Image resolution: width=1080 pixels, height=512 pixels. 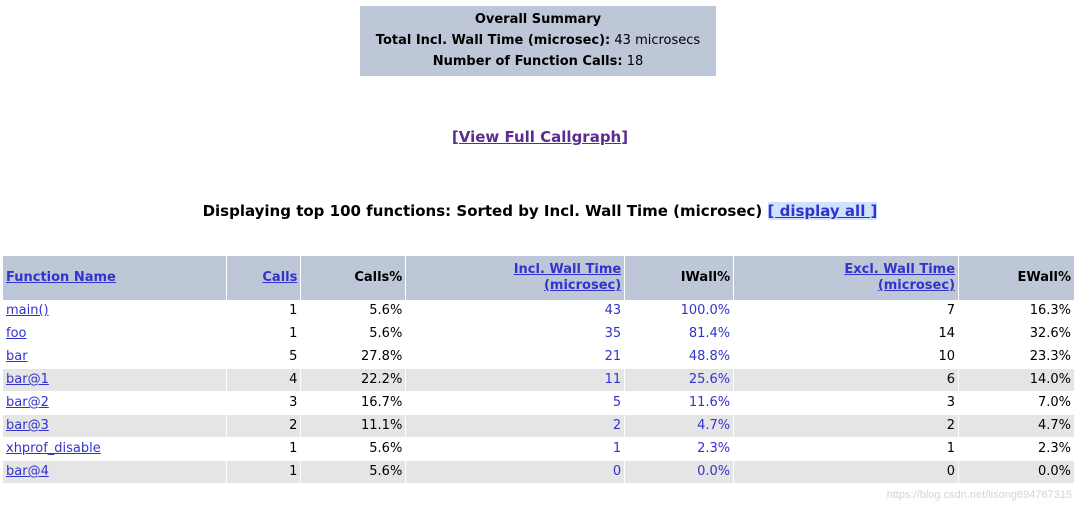 What do you see at coordinates (115, 449) in the screenshot?
I see `function-name-cell: xhprof_disable` at bounding box center [115, 449].